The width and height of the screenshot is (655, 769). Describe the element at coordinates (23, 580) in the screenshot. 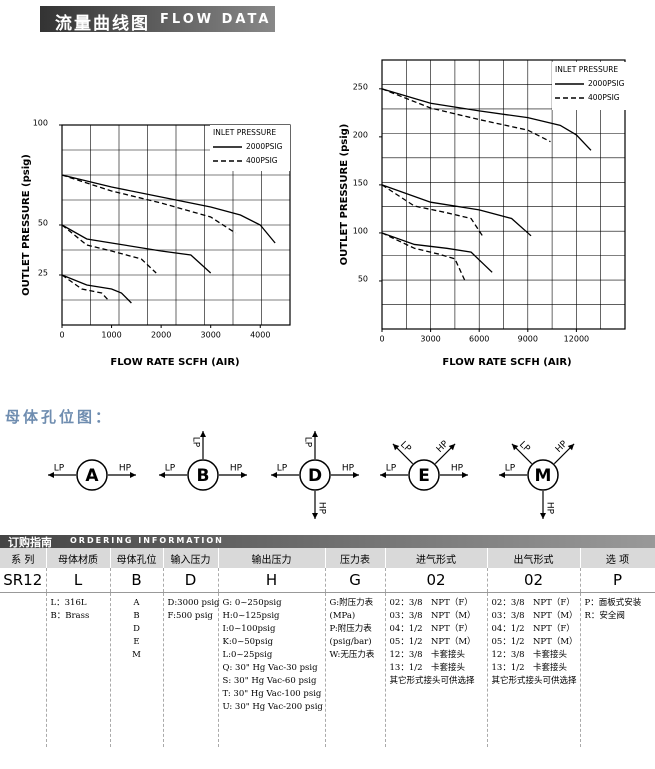

I see `model-code: SR12` at that location.